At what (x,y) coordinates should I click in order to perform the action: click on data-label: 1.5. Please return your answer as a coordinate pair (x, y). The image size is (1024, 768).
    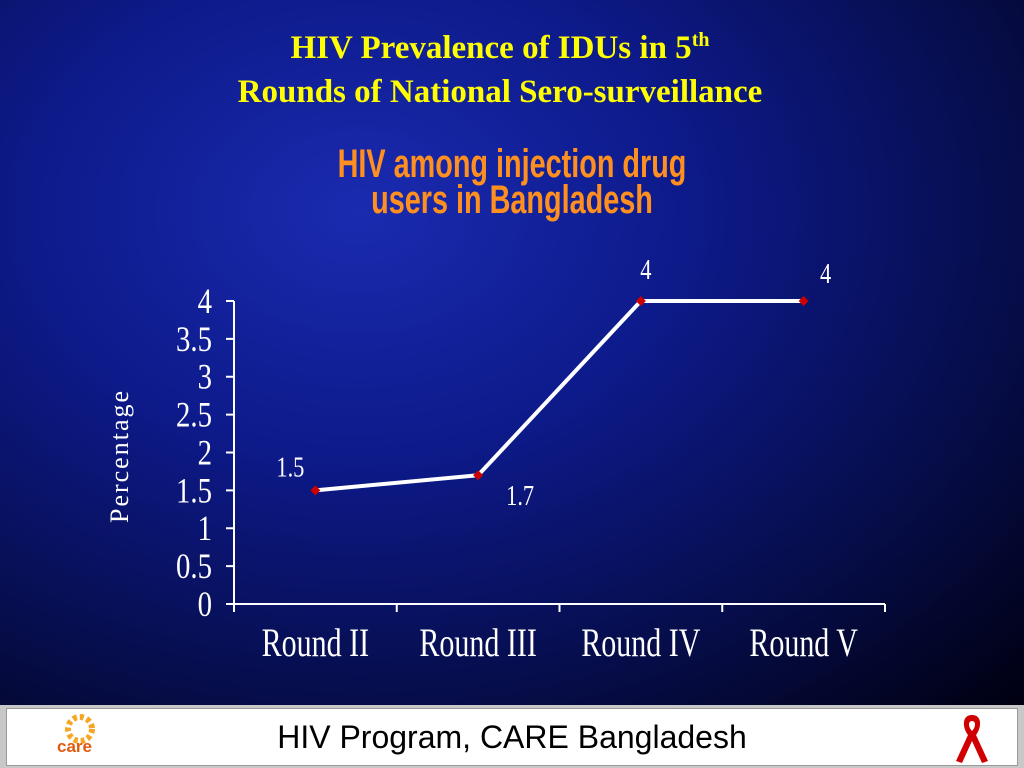
    Looking at the image, I should click on (290, 467).